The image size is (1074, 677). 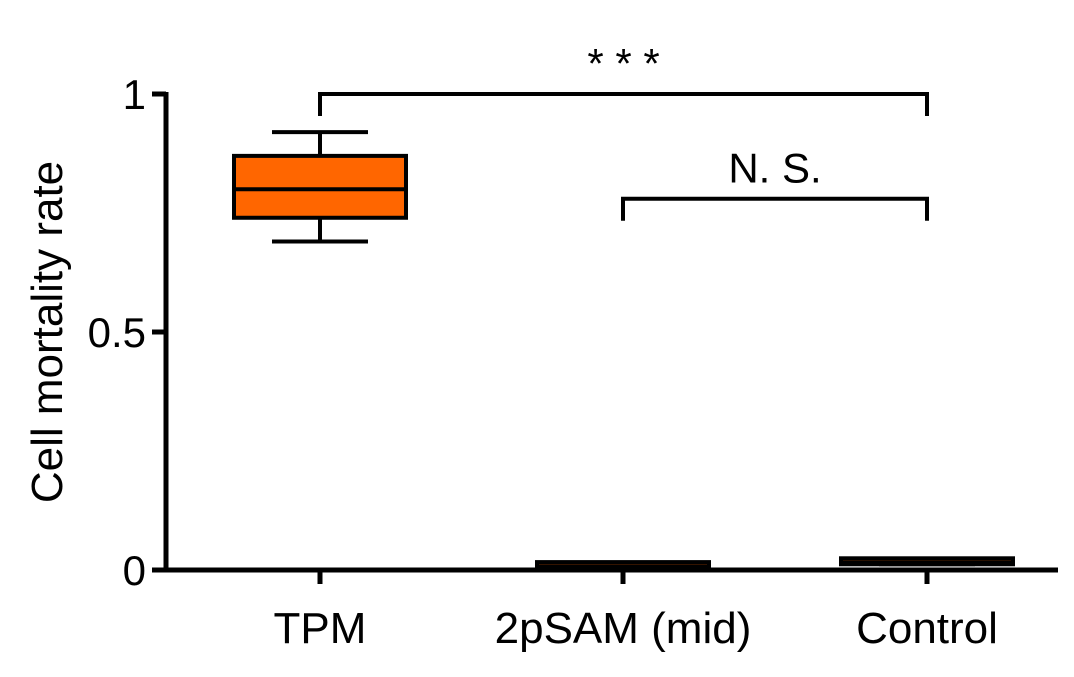 What do you see at coordinates (623, 63) in the screenshot?
I see `significance-label: * * *` at bounding box center [623, 63].